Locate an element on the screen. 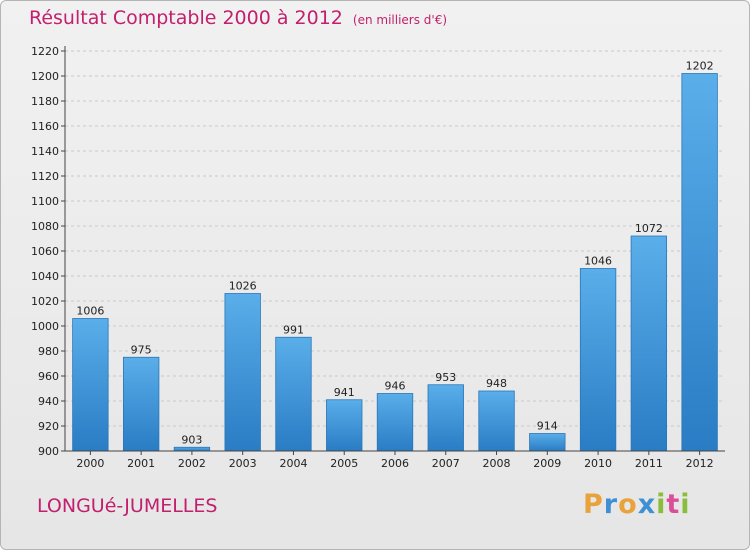 Image resolution: width=750 pixels, height=550 pixels. logo-letter: o is located at coordinates (628, 504).